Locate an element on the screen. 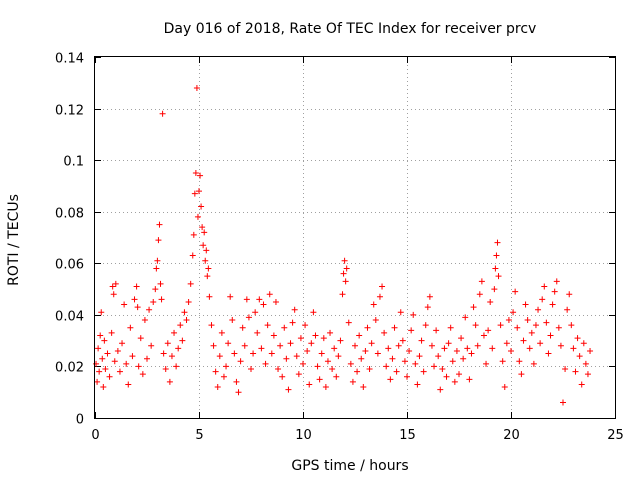 The height and width of the screenshot is (480, 640). x-tick-label-1: 5 is located at coordinates (199, 435).